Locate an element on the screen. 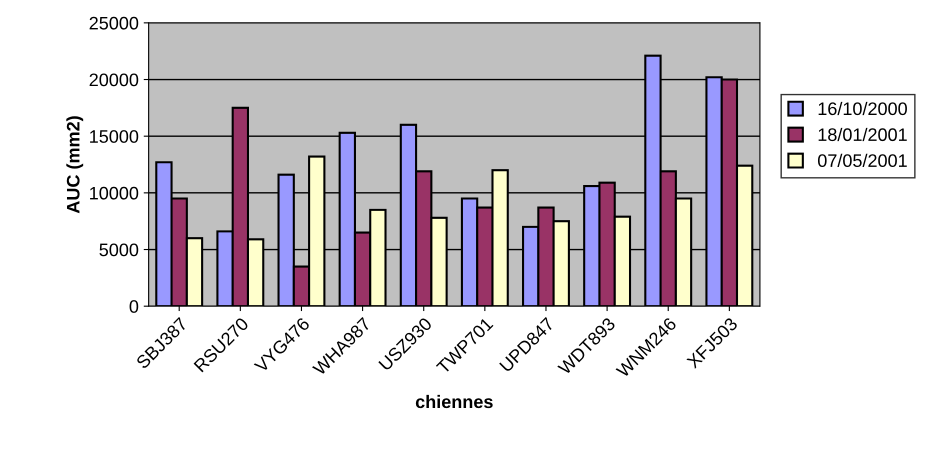 The image size is (929, 457). legend-label: 18/01/2001 is located at coordinates (862, 135).